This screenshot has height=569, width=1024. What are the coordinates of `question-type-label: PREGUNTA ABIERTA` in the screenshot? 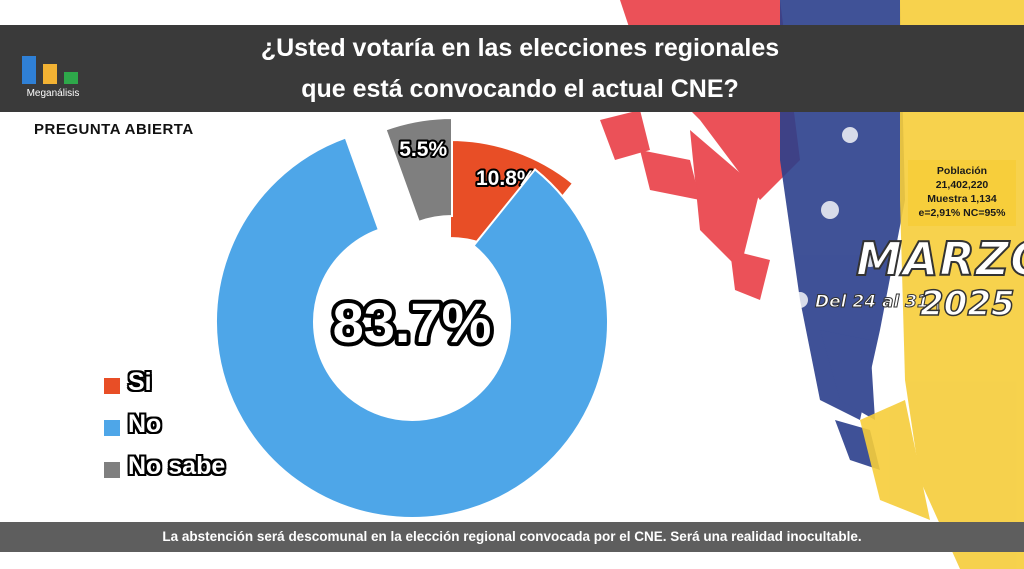 It's located at (114, 129).